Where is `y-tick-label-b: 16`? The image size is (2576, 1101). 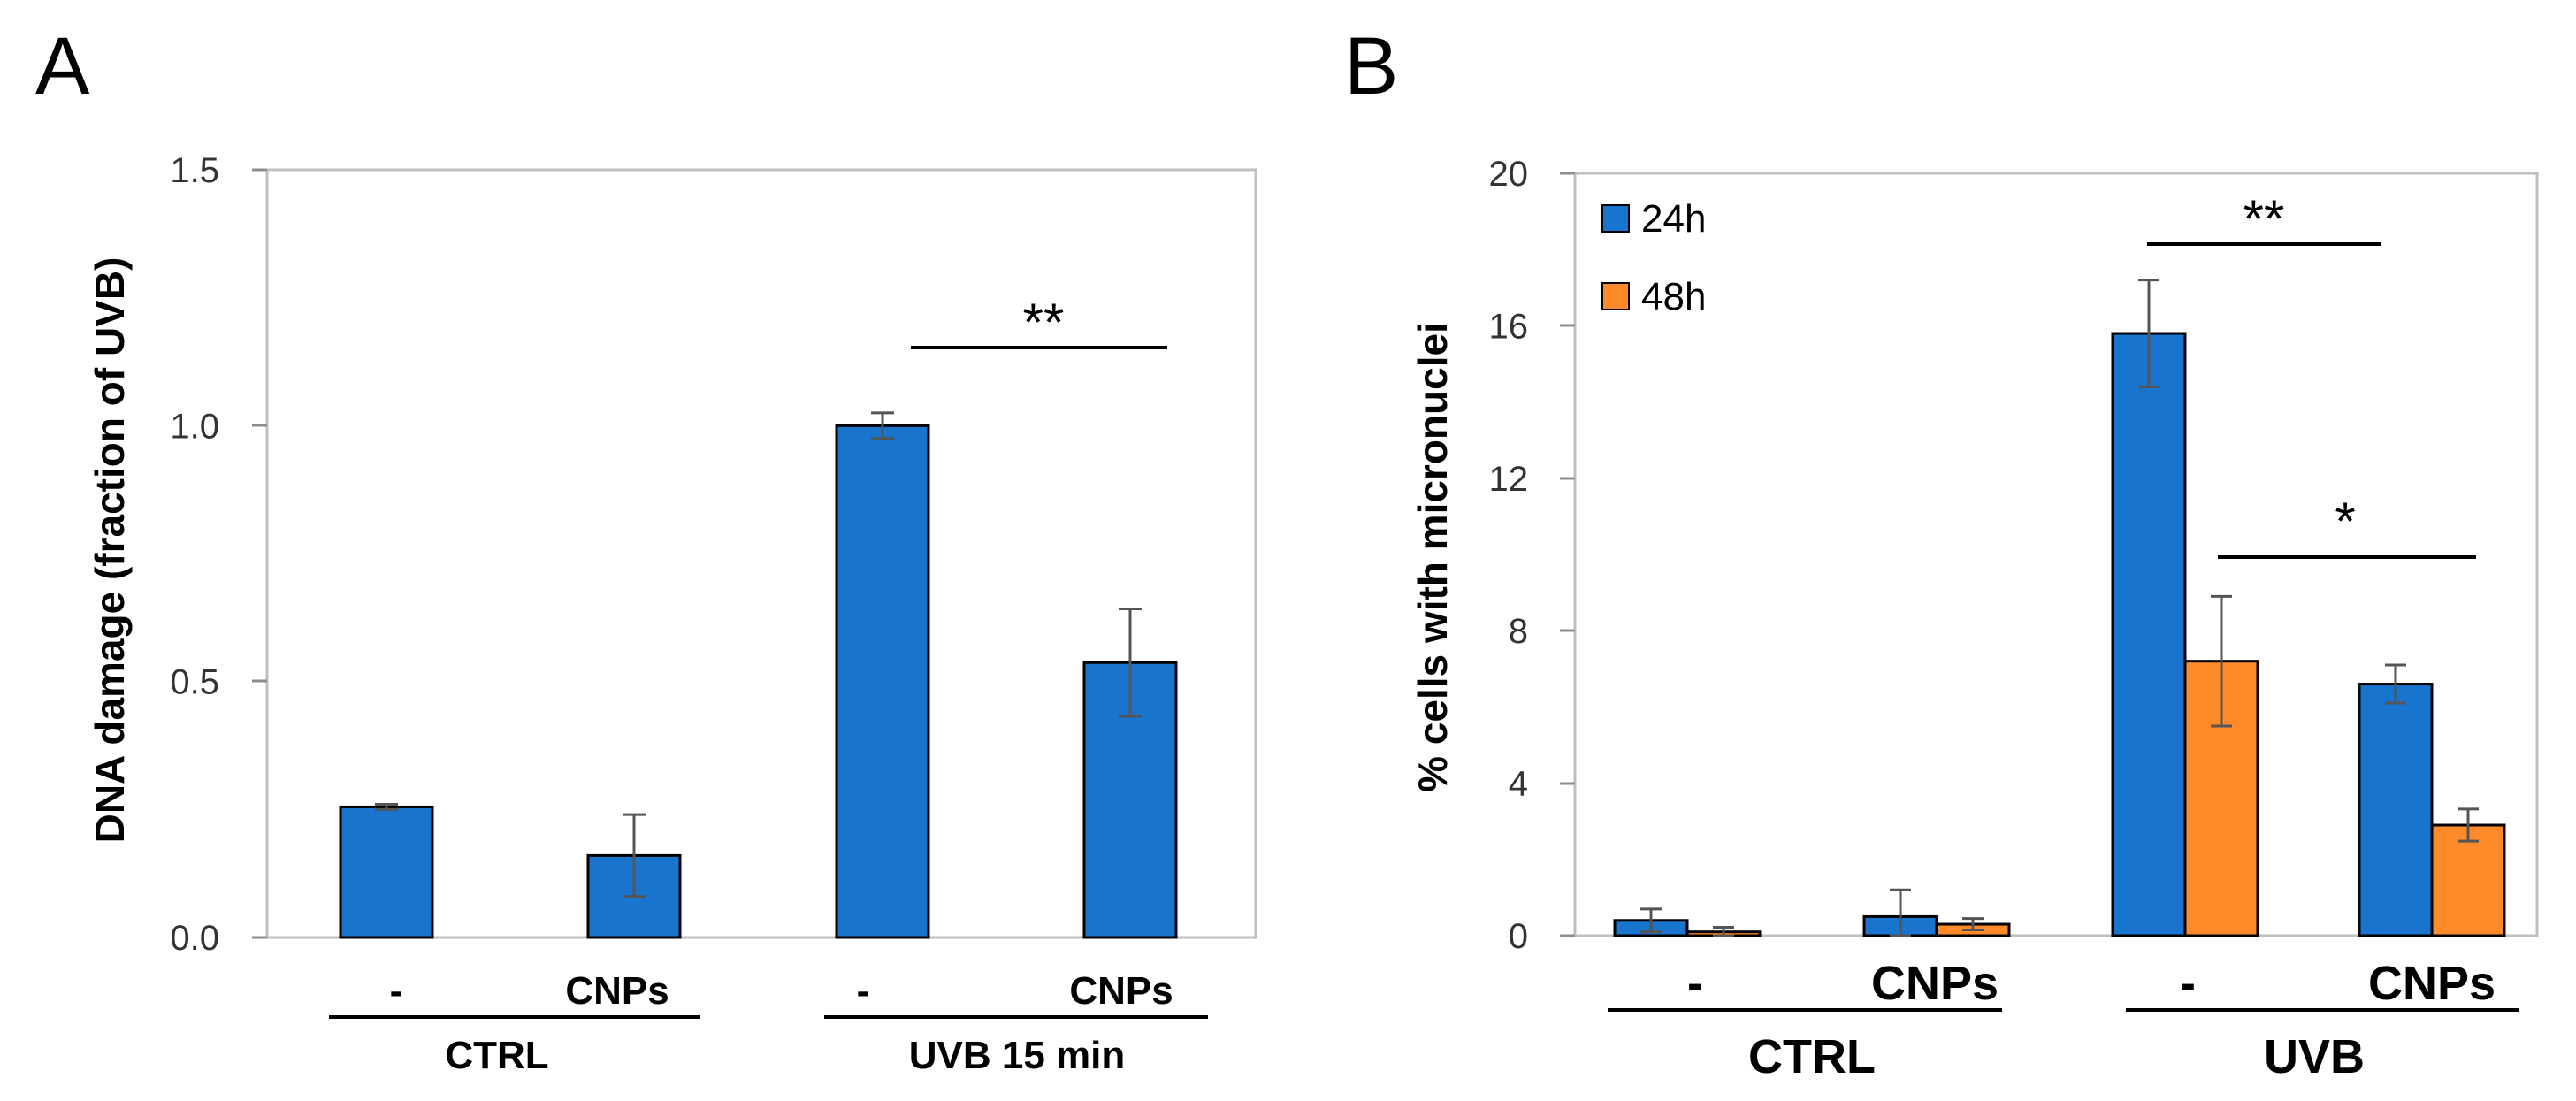 y-tick-label-b: 16 is located at coordinates (1509, 326).